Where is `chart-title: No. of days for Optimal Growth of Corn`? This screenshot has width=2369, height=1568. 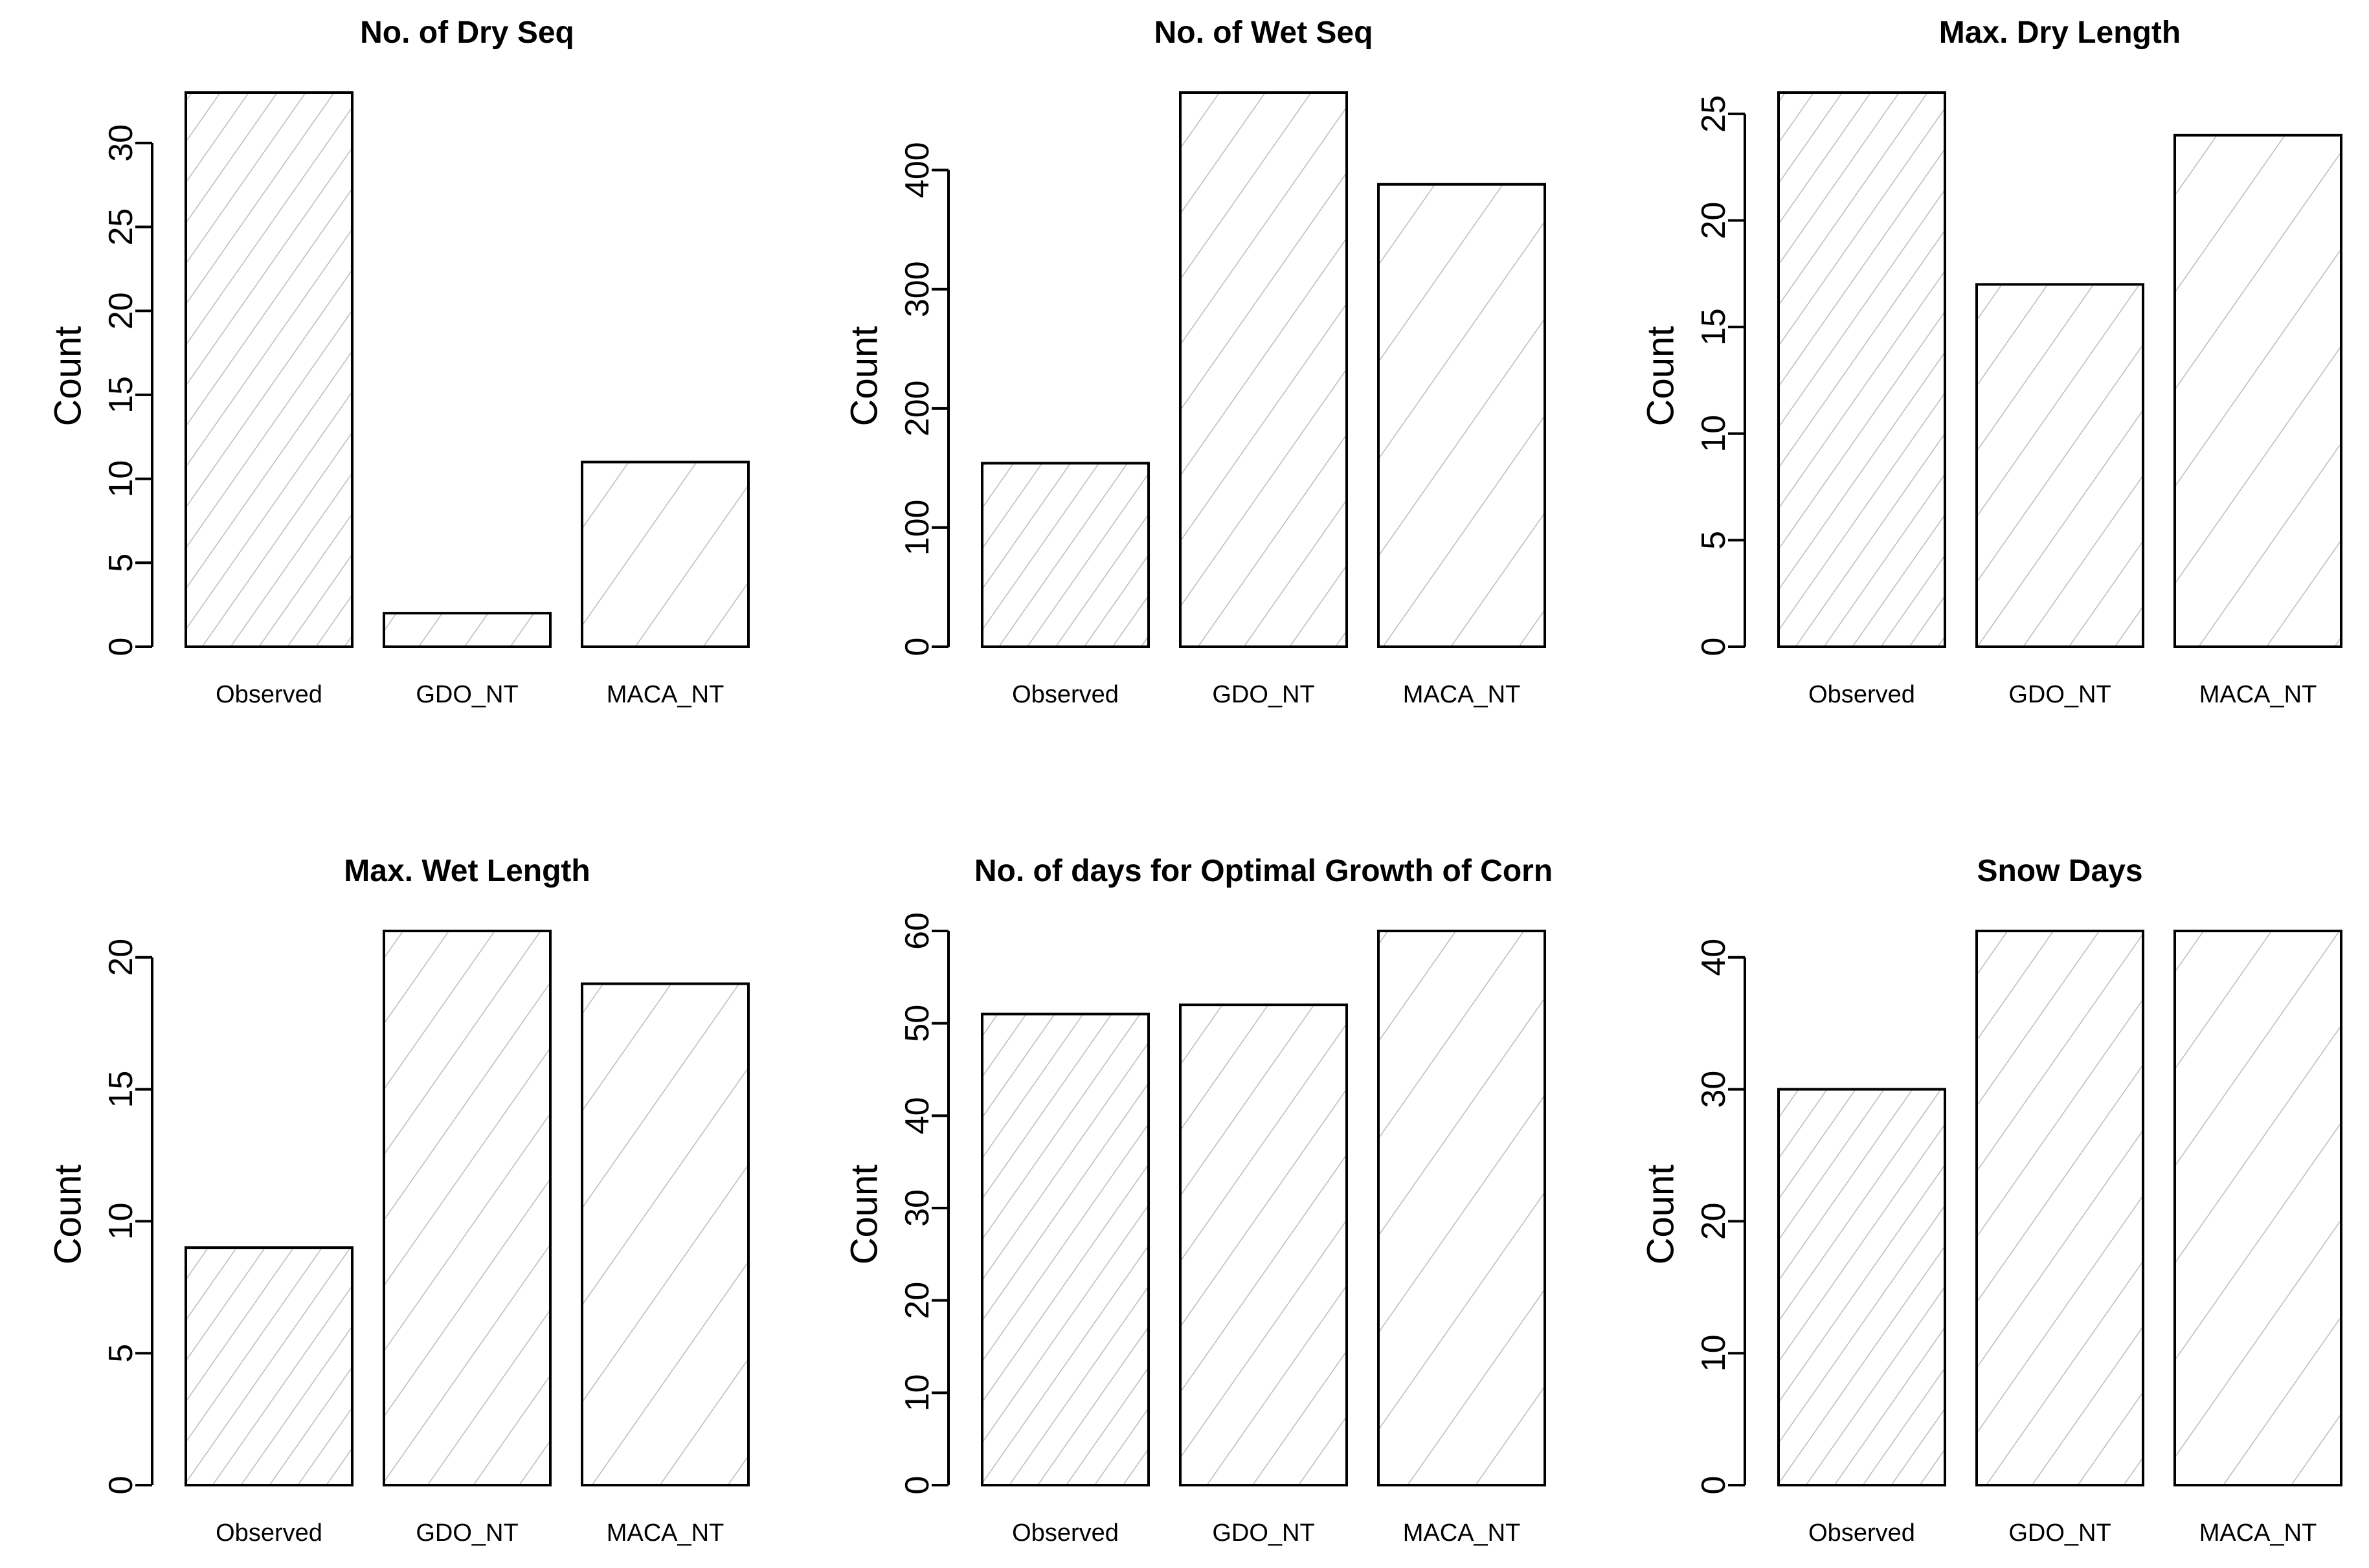
chart-title: No. of days for Optimal Growth of Corn is located at coordinates (1263, 871).